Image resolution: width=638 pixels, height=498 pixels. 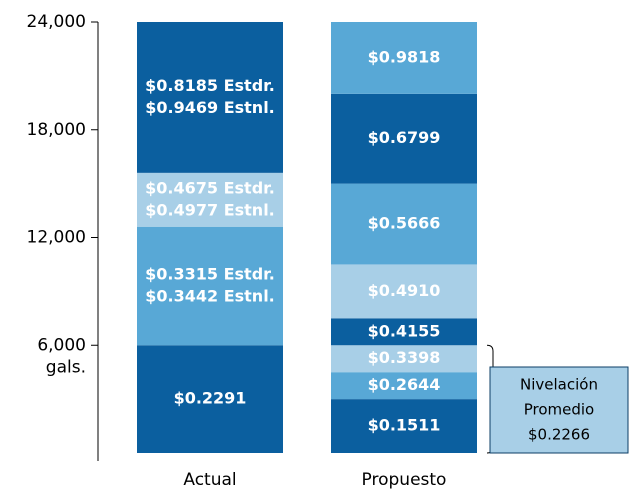 I want to click on y-tick-label: 6,000, so click(x=61, y=345).